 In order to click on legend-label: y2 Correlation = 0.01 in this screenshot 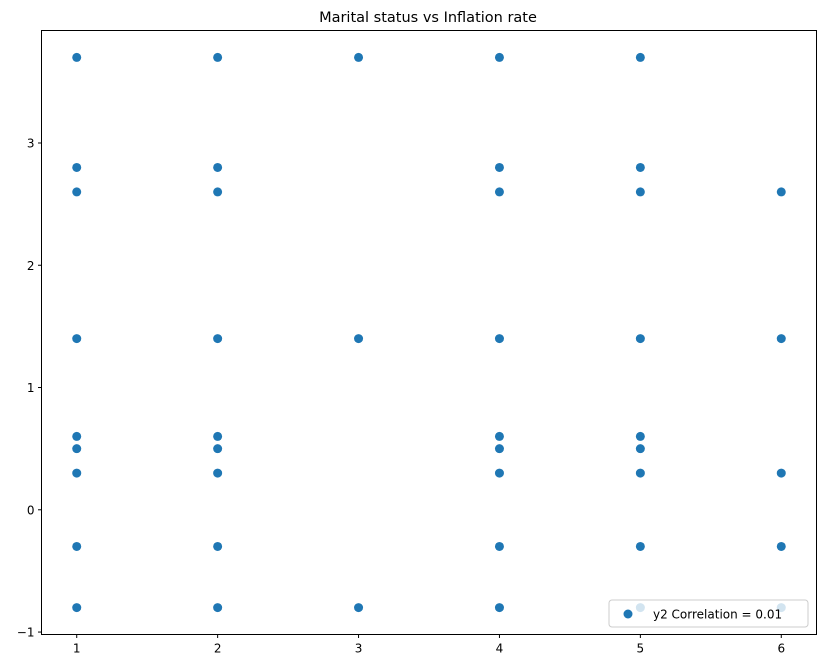, I will do `click(717, 615)`.